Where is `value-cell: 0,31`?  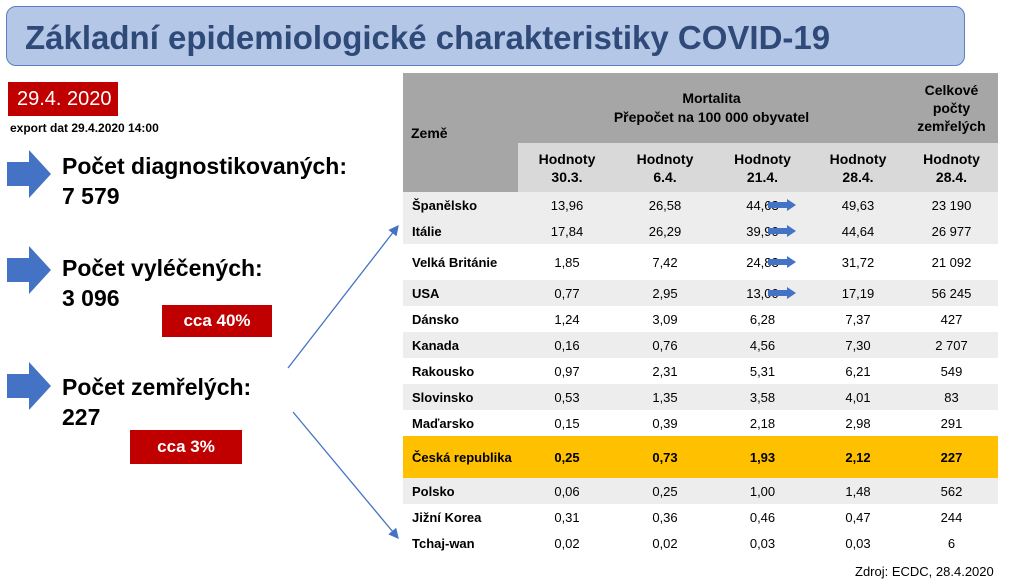
value-cell: 0,31 is located at coordinates (567, 517).